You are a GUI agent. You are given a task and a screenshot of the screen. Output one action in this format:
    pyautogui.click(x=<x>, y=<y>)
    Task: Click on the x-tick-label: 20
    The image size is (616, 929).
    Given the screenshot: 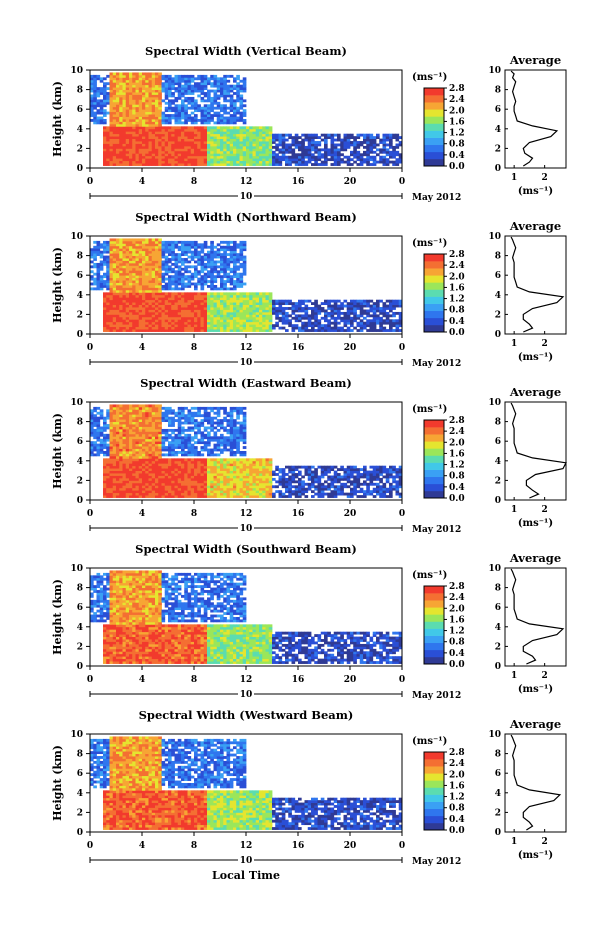 What is the action you would take?
    pyautogui.click(x=350, y=348)
    